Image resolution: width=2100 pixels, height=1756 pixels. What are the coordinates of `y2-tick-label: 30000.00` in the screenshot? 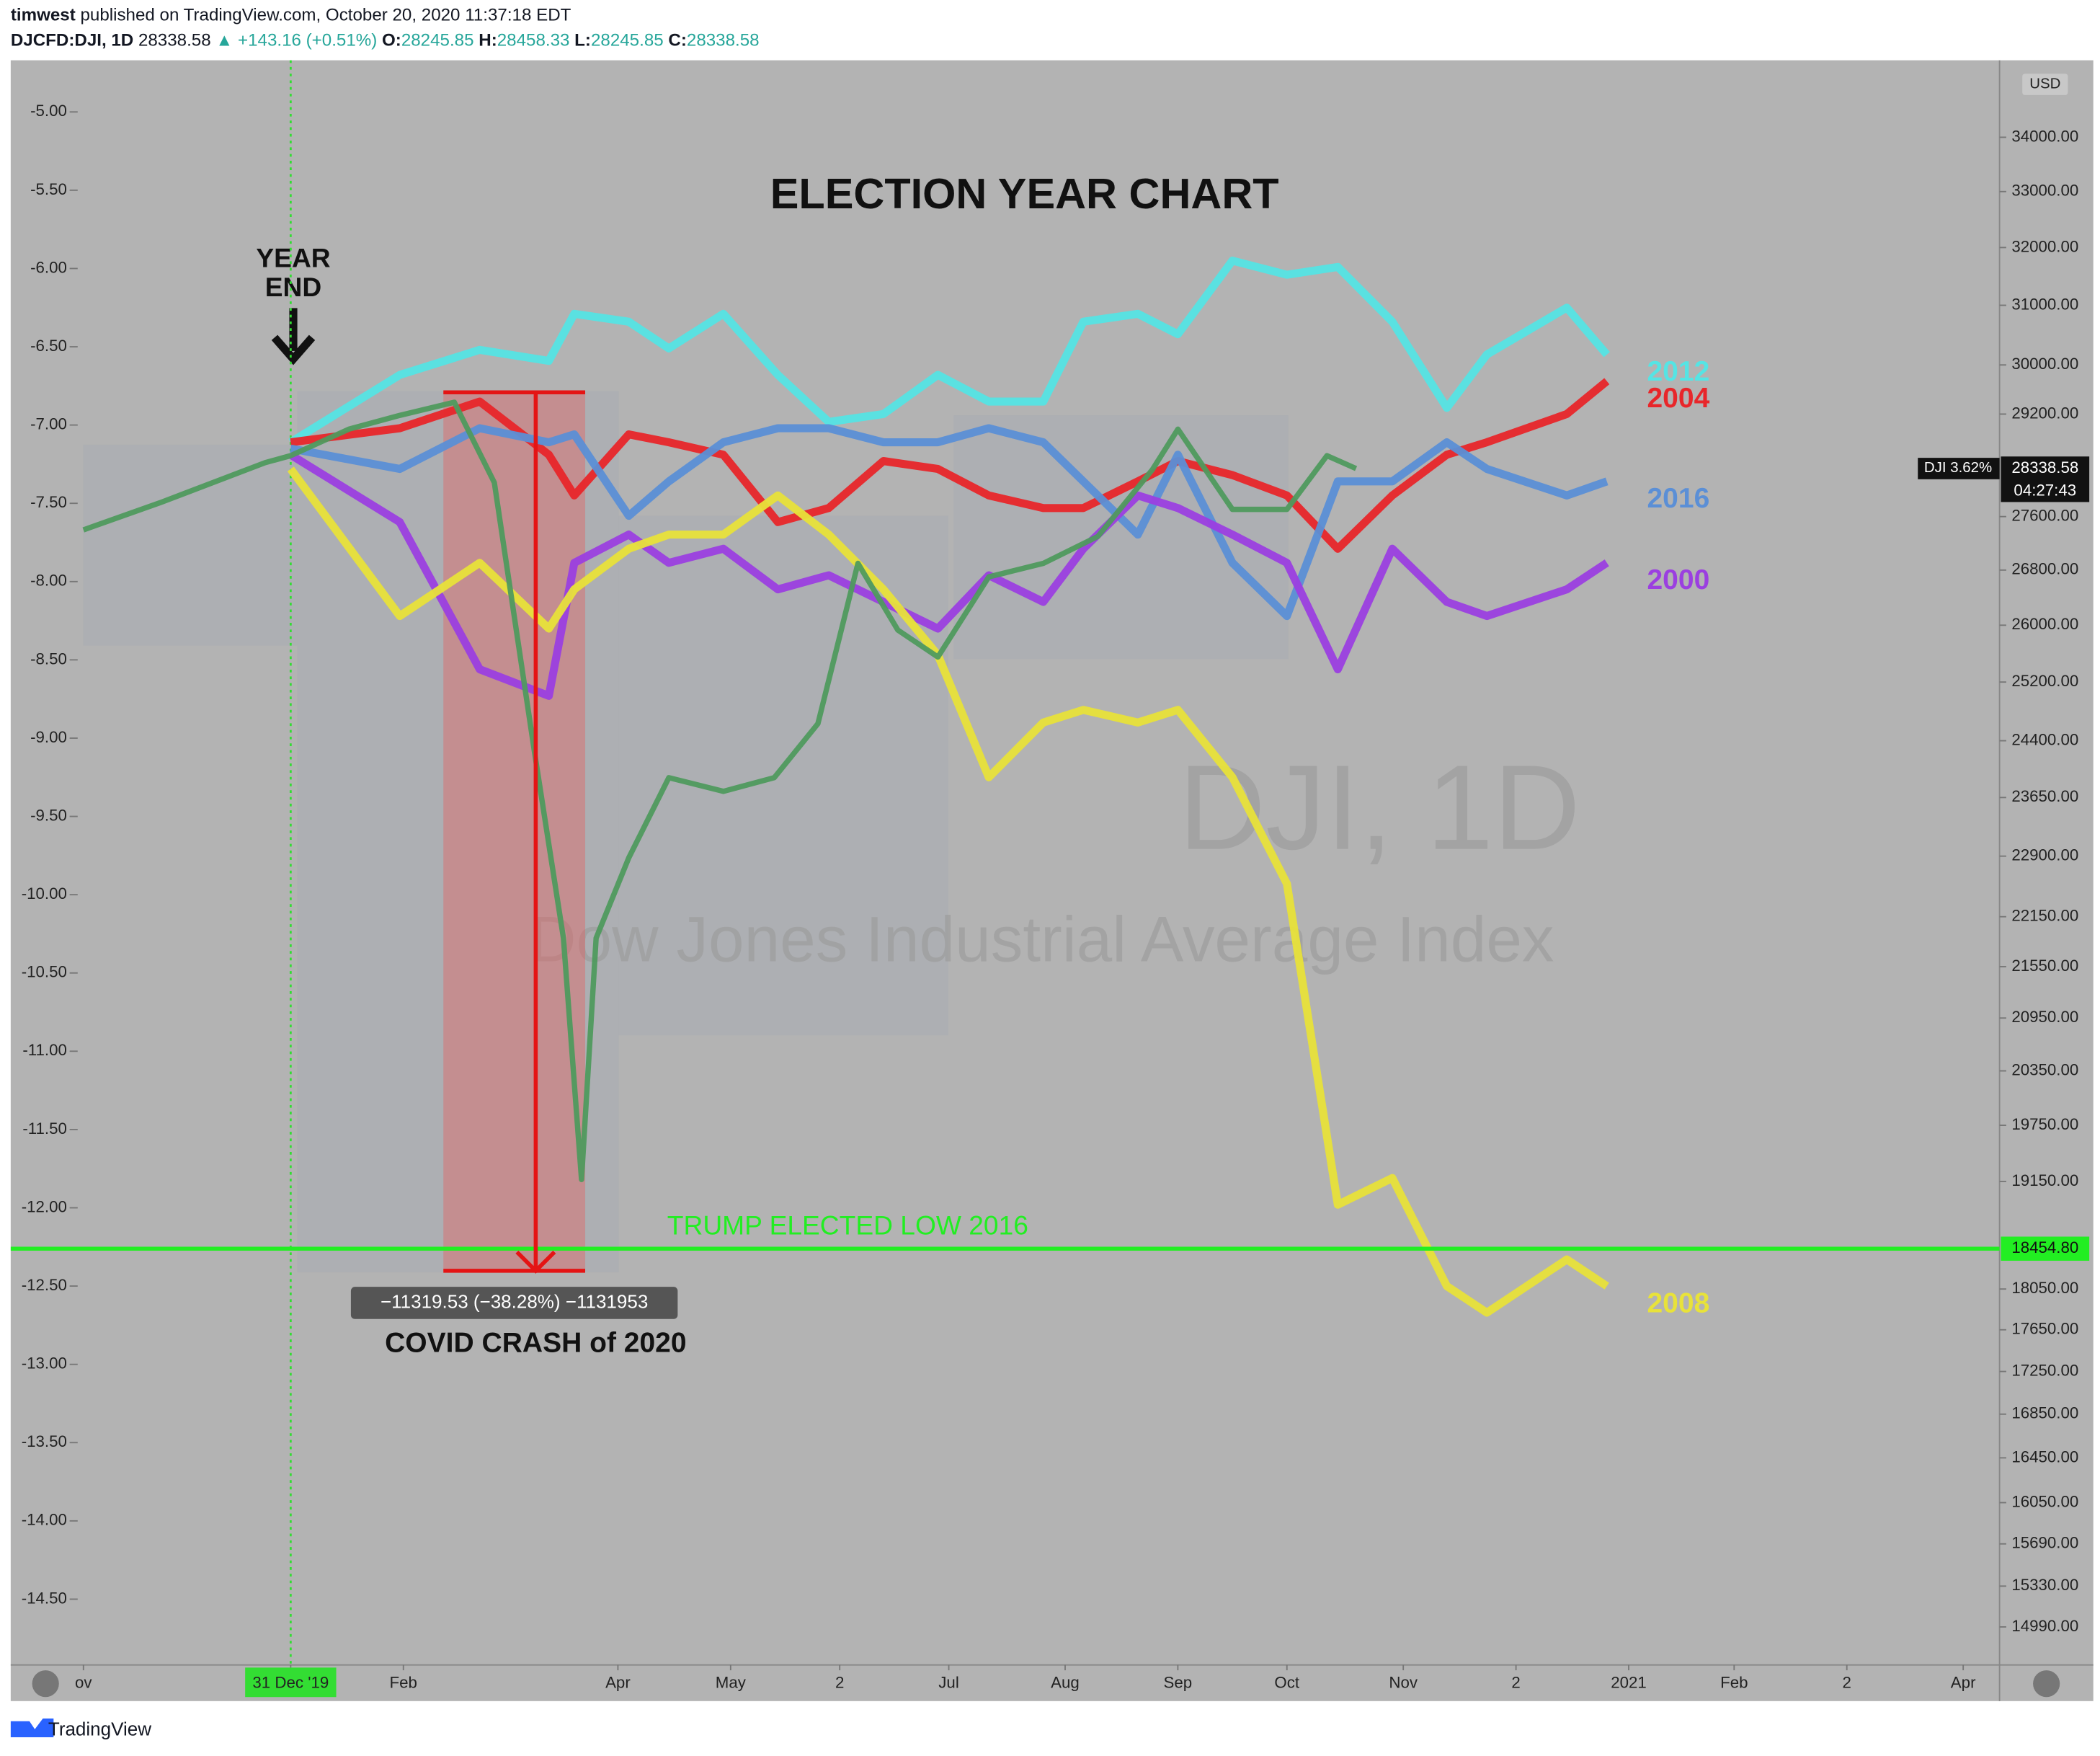 It's located at (2044, 364).